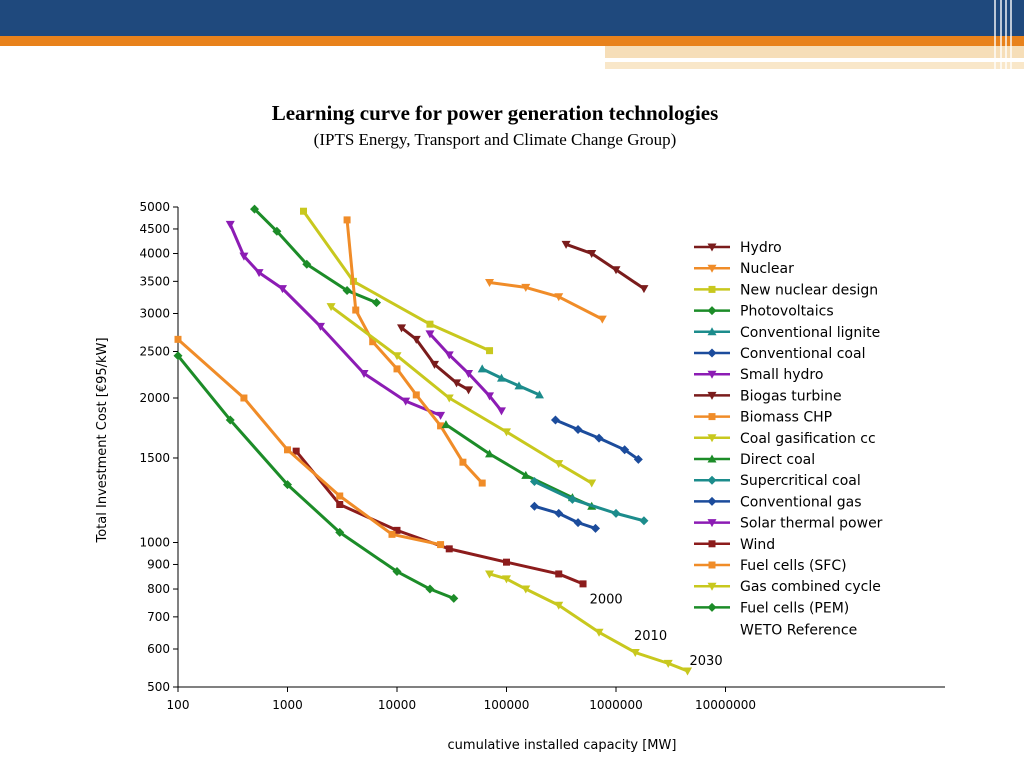  I want to click on y-tick-label: 4000, so click(154, 254).